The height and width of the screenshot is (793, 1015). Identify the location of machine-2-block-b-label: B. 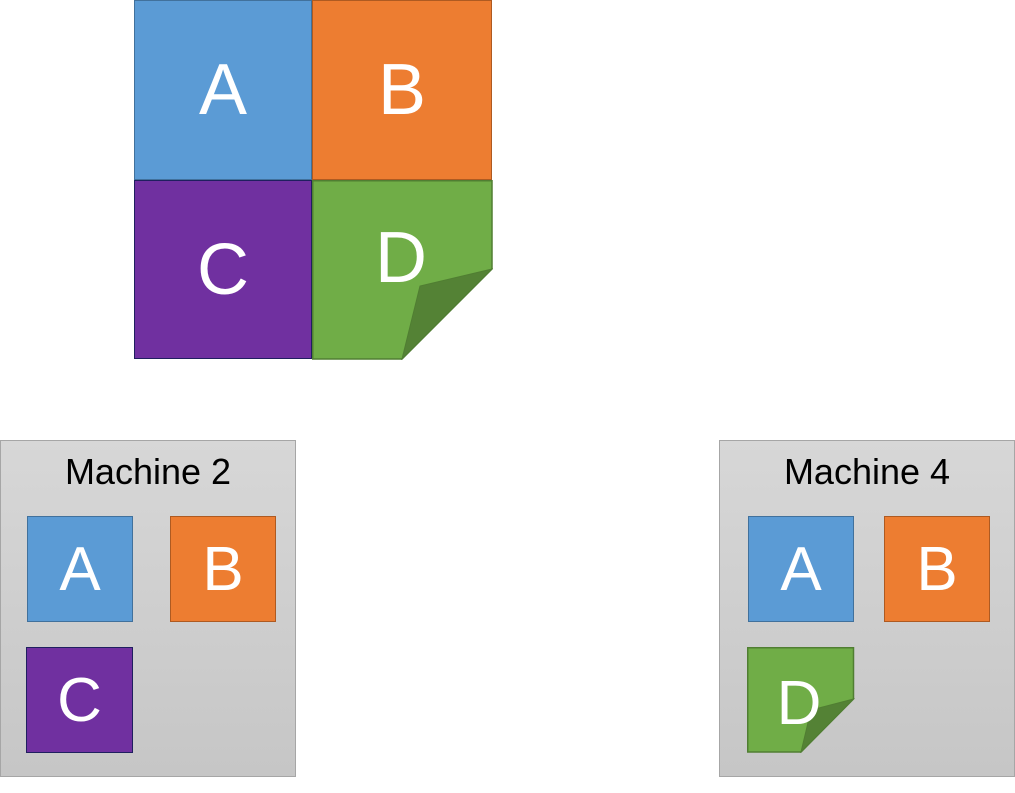
(223, 569).